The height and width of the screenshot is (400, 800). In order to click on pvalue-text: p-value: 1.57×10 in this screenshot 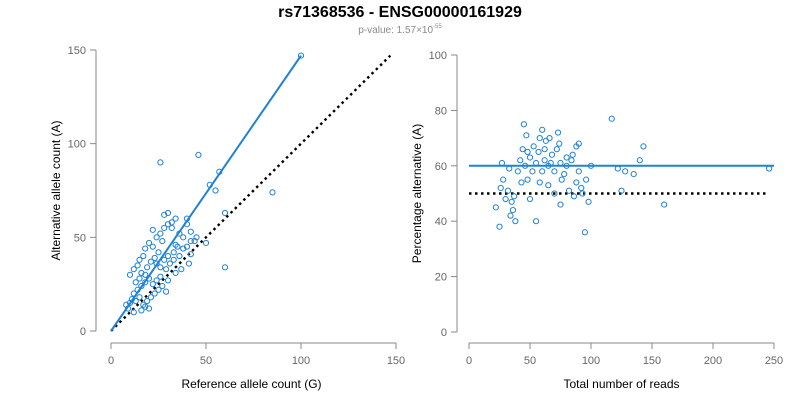, I will do `click(396, 30)`.